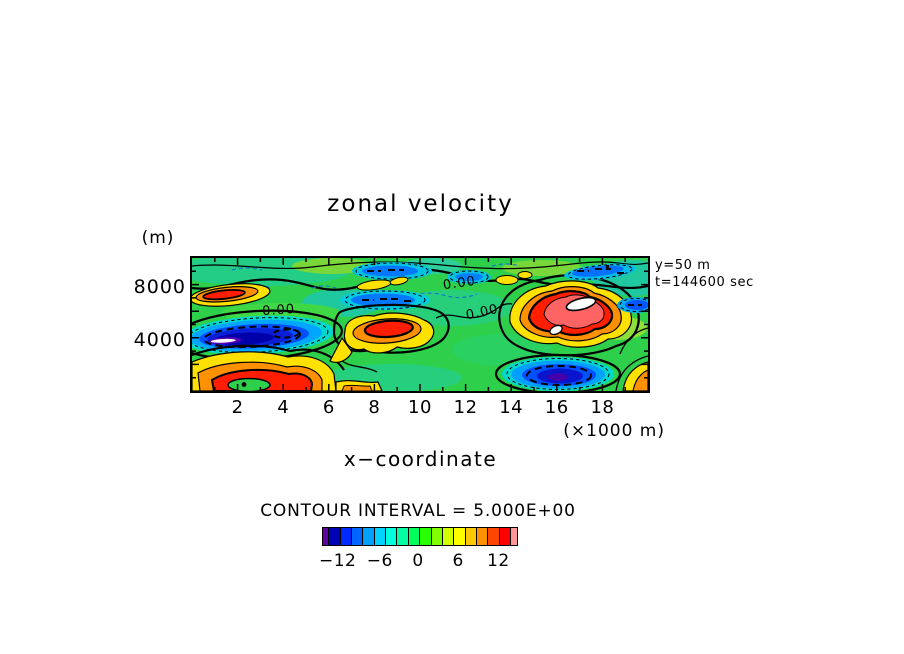 Image resolution: width=904 pixels, height=654 pixels. I want to click on colorbar, so click(420, 536).